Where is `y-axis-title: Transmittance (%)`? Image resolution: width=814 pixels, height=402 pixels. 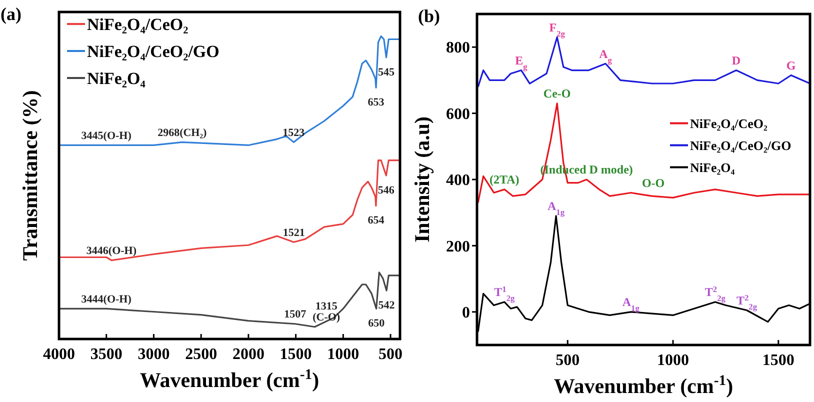
y-axis-title: Transmittance (%) is located at coordinates (30, 175).